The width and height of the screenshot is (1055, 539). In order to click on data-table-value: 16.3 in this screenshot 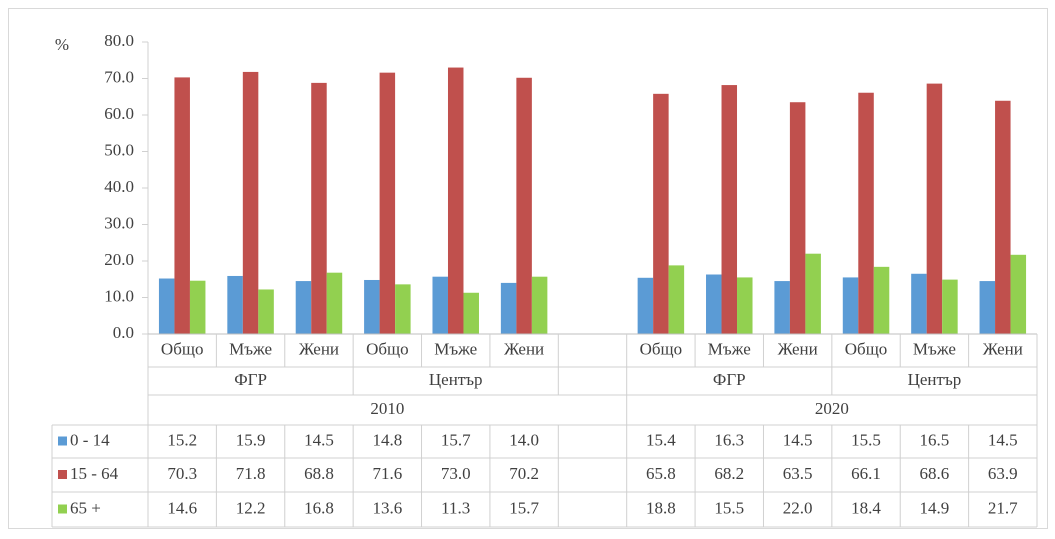, I will do `click(729, 439)`.